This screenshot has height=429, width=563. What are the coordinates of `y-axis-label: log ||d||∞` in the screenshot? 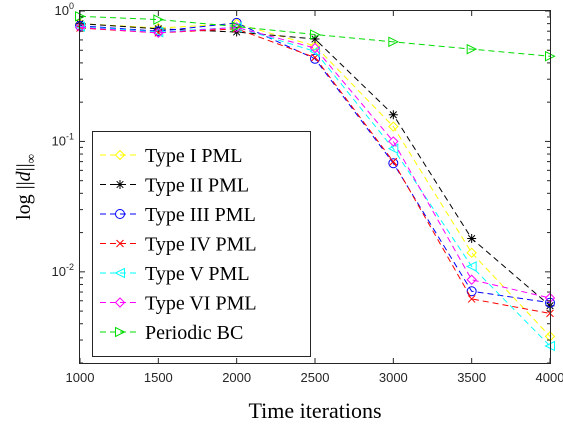 It's located at (25, 187).